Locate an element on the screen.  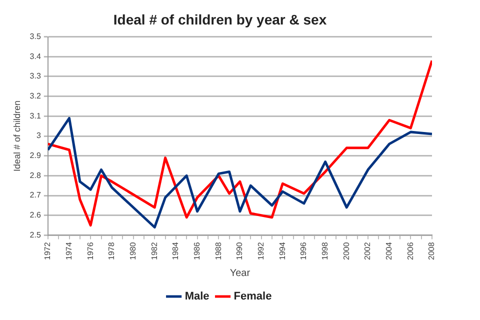
y-tick-label: 2.9 is located at coordinates (36, 155).